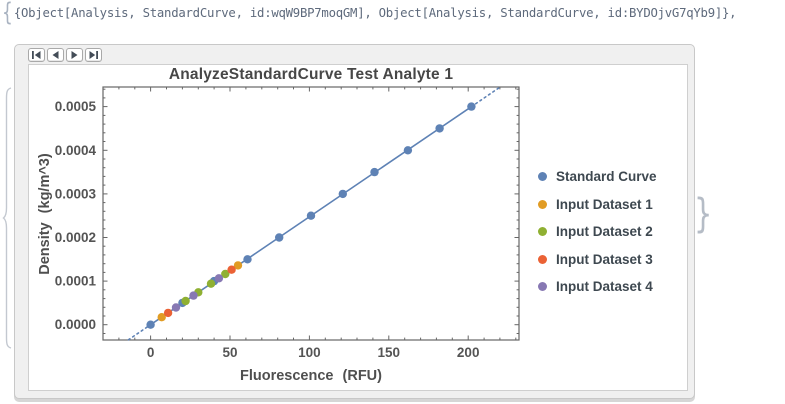 Image resolution: width=785 pixels, height=404 pixels. I want to click on svg-text: 150, so click(389, 352).